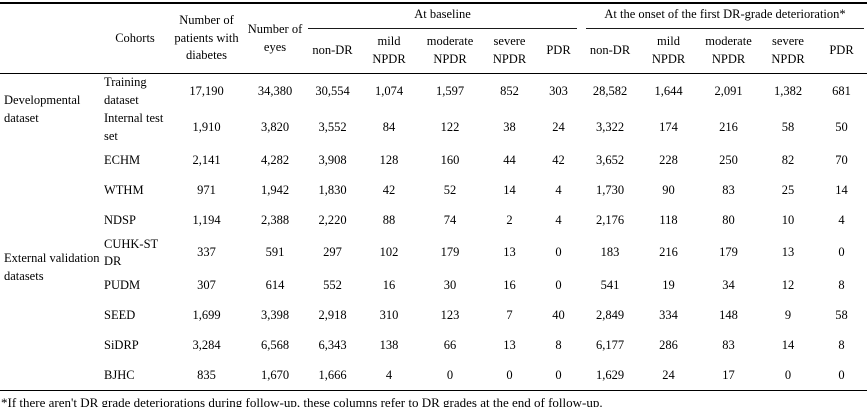 The image size is (867, 407). What do you see at coordinates (728, 189) in the screenshot?
I see `cell-onset-moderate: 83` at bounding box center [728, 189].